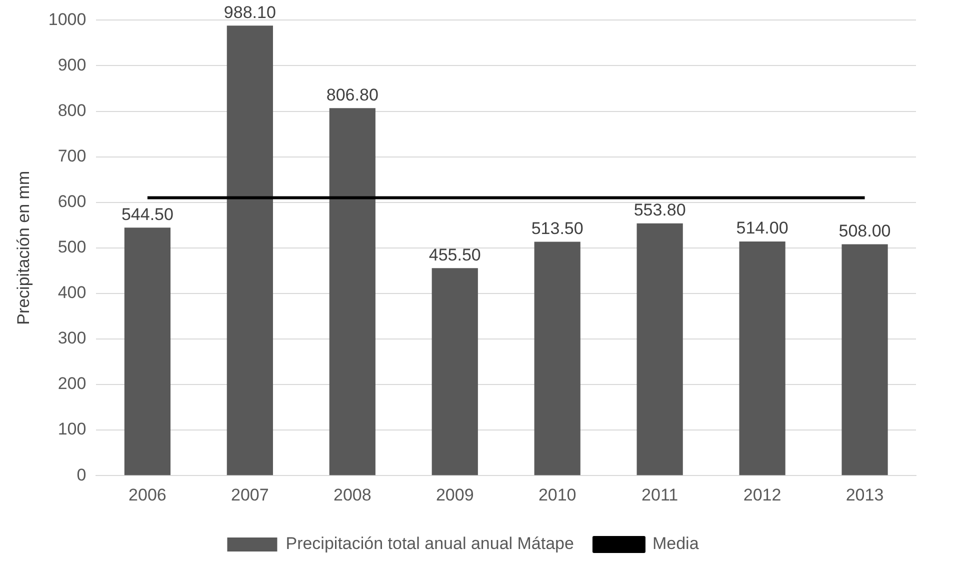 Image resolution: width=956 pixels, height=573 pixels. Describe the element at coordinates (454, 254) in the screenshot. I see `data-label: 455.50` at that location.